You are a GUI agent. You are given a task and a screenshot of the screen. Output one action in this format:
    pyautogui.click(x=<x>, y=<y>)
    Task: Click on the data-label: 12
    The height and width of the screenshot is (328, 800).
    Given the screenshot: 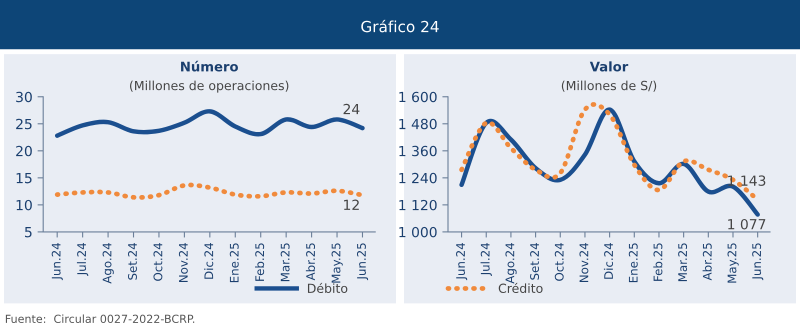 What is the action you would take?
    pyautogui.click(x=351, y=205)
    